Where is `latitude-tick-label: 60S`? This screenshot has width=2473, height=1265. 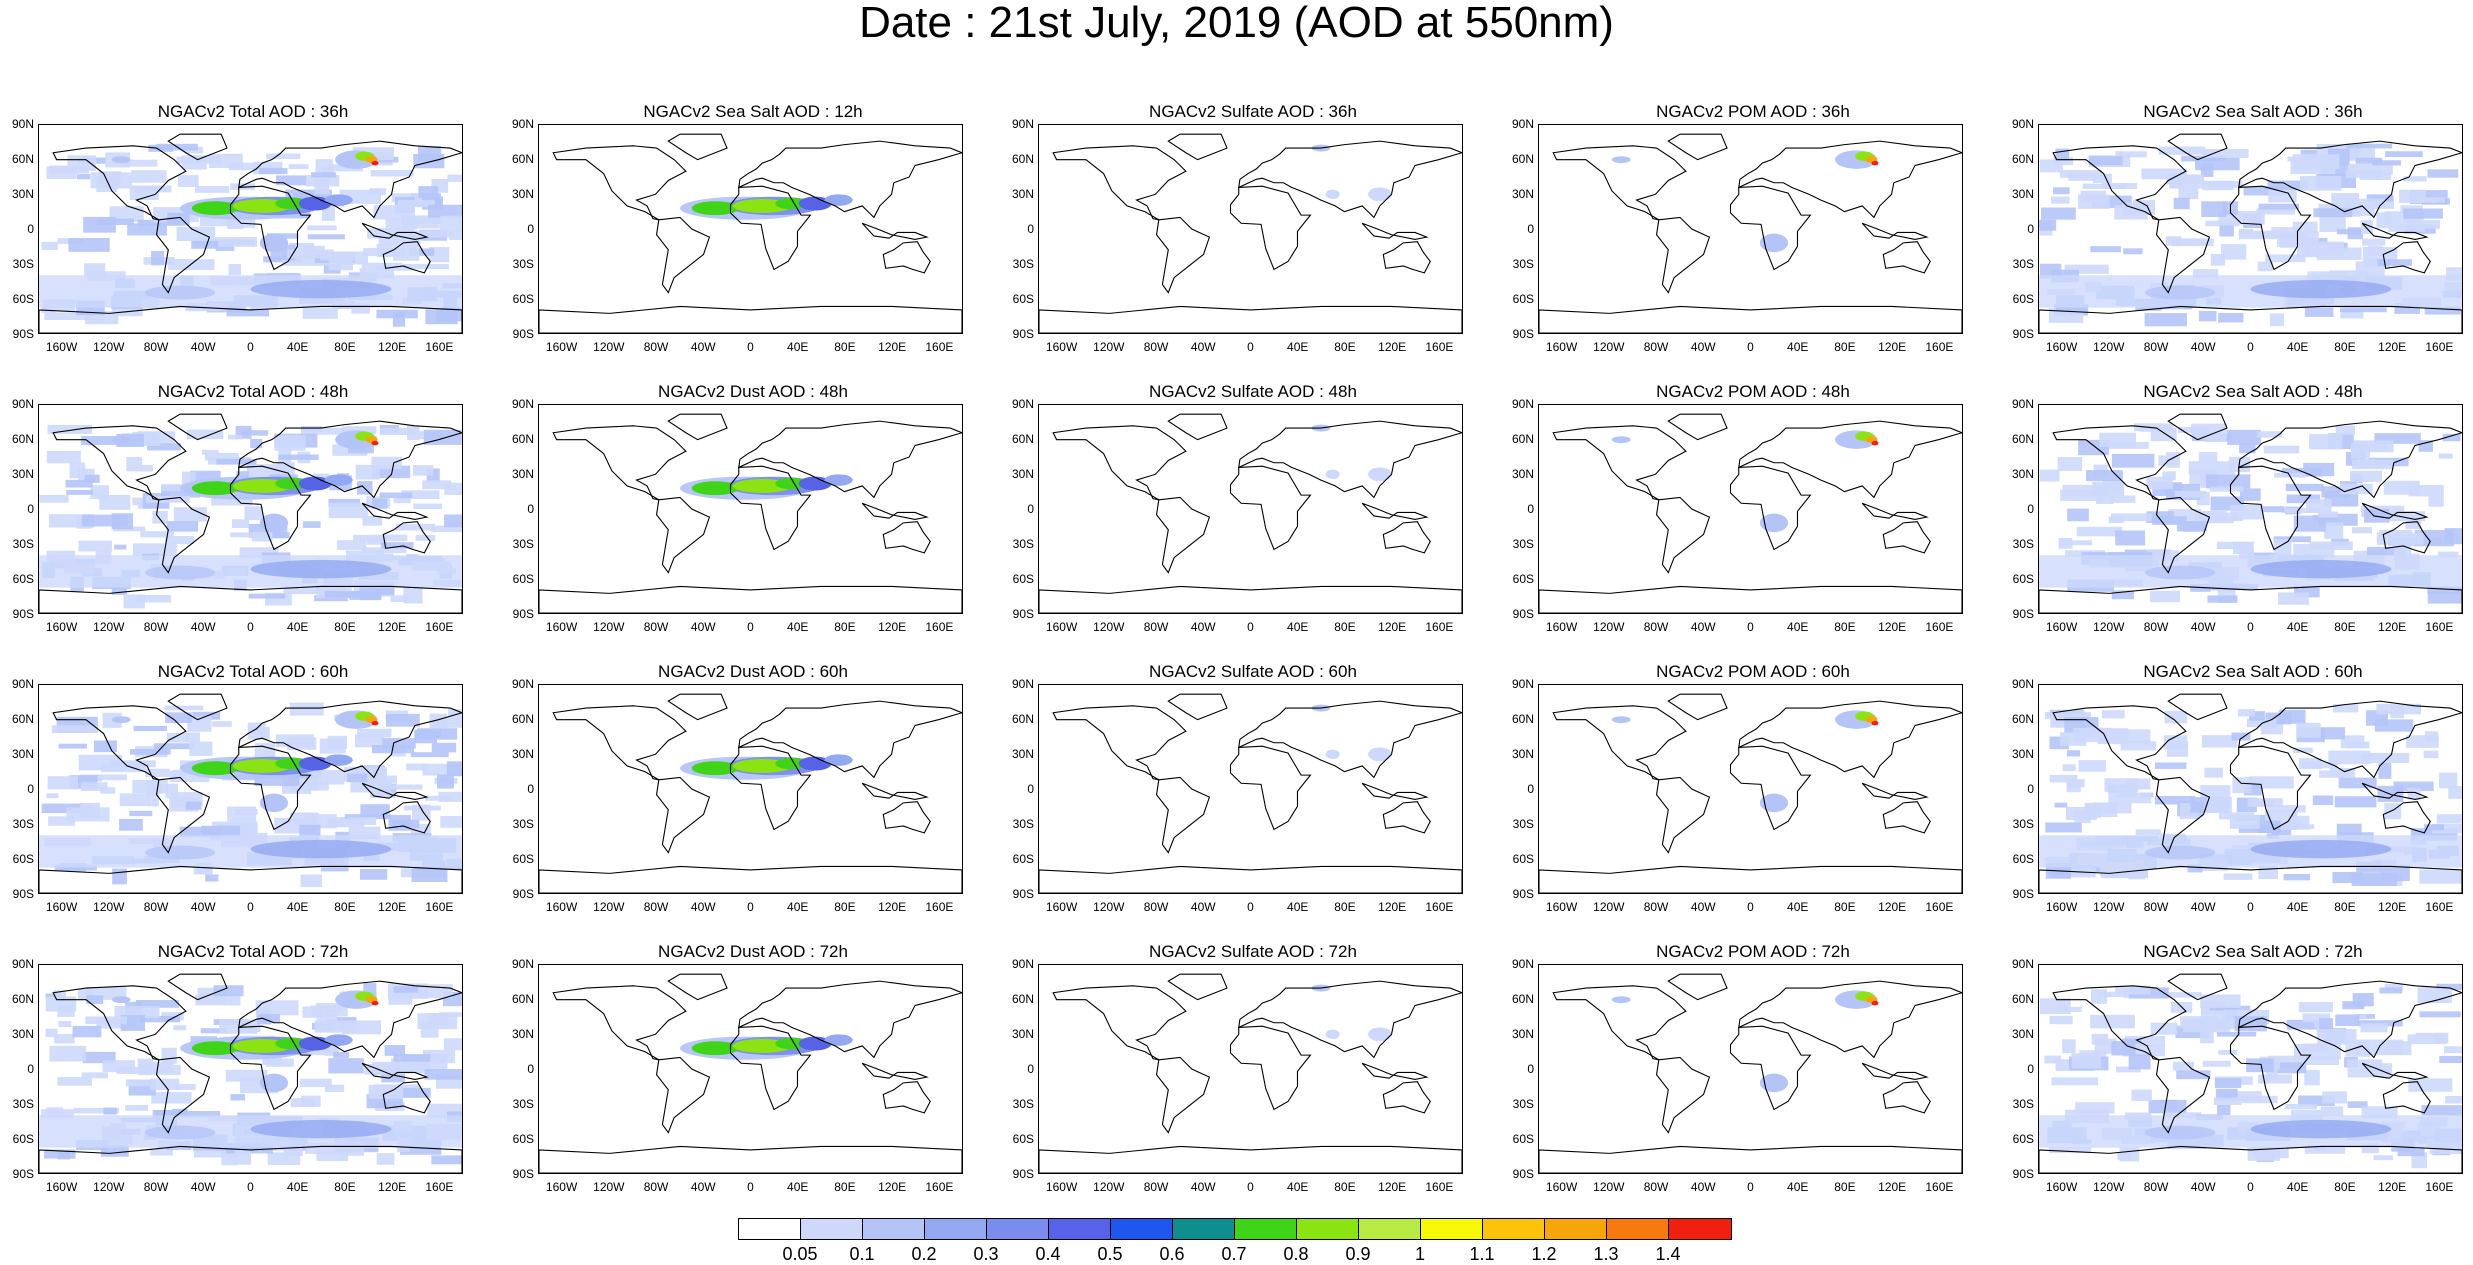 latitude-tick-label: 60S is located at coordinates (1523, 299).